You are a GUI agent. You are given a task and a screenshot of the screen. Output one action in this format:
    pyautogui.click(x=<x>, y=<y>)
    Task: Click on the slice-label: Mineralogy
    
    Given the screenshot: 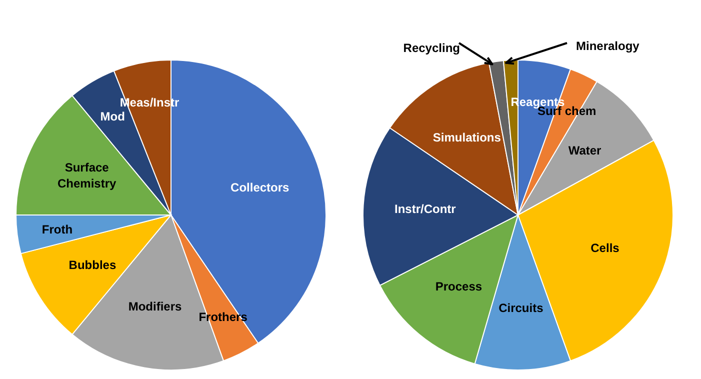 What is the action you would take?
    pyautogui.click(x=608, y=46)
    